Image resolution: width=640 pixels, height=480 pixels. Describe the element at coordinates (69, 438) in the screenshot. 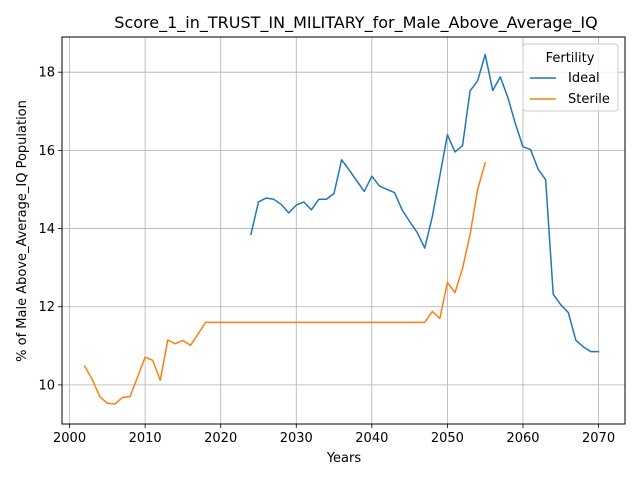

I see `x-tick-label: 2000` at that location.